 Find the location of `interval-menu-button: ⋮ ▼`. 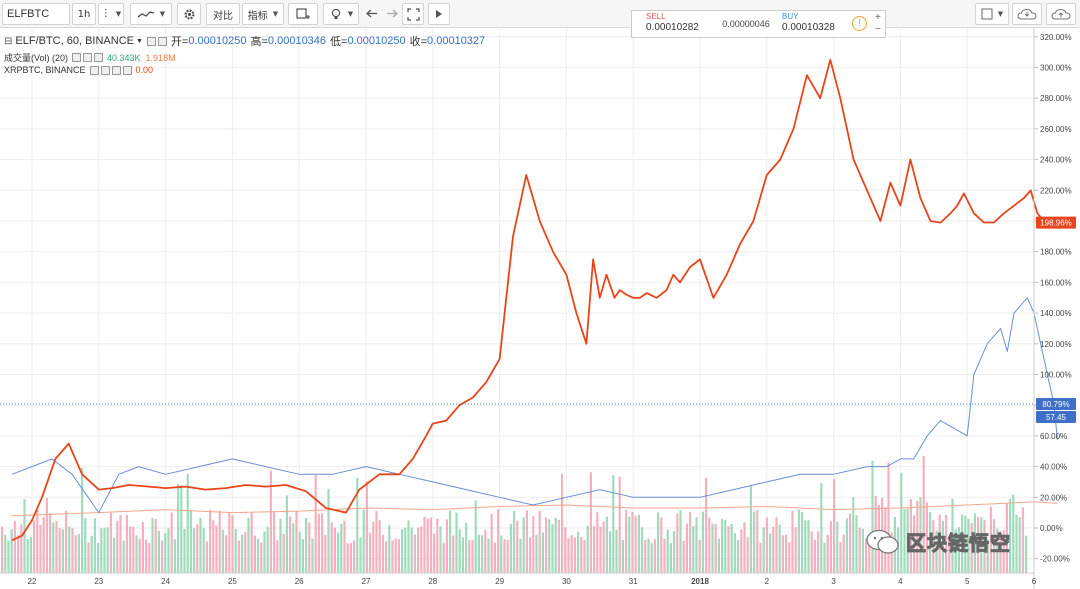

interval-menu-button: ⋮ ▼ is located at coordinates (111, 14).